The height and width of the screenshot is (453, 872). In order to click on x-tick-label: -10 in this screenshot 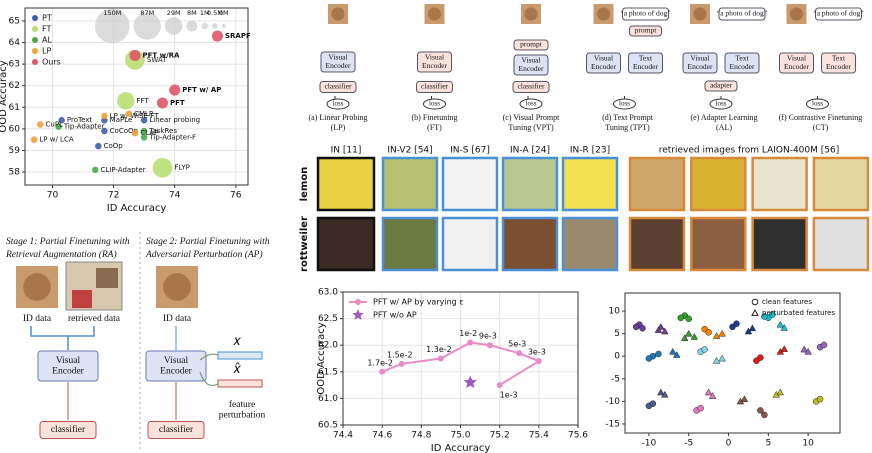, I will do `click(649, 444)`.